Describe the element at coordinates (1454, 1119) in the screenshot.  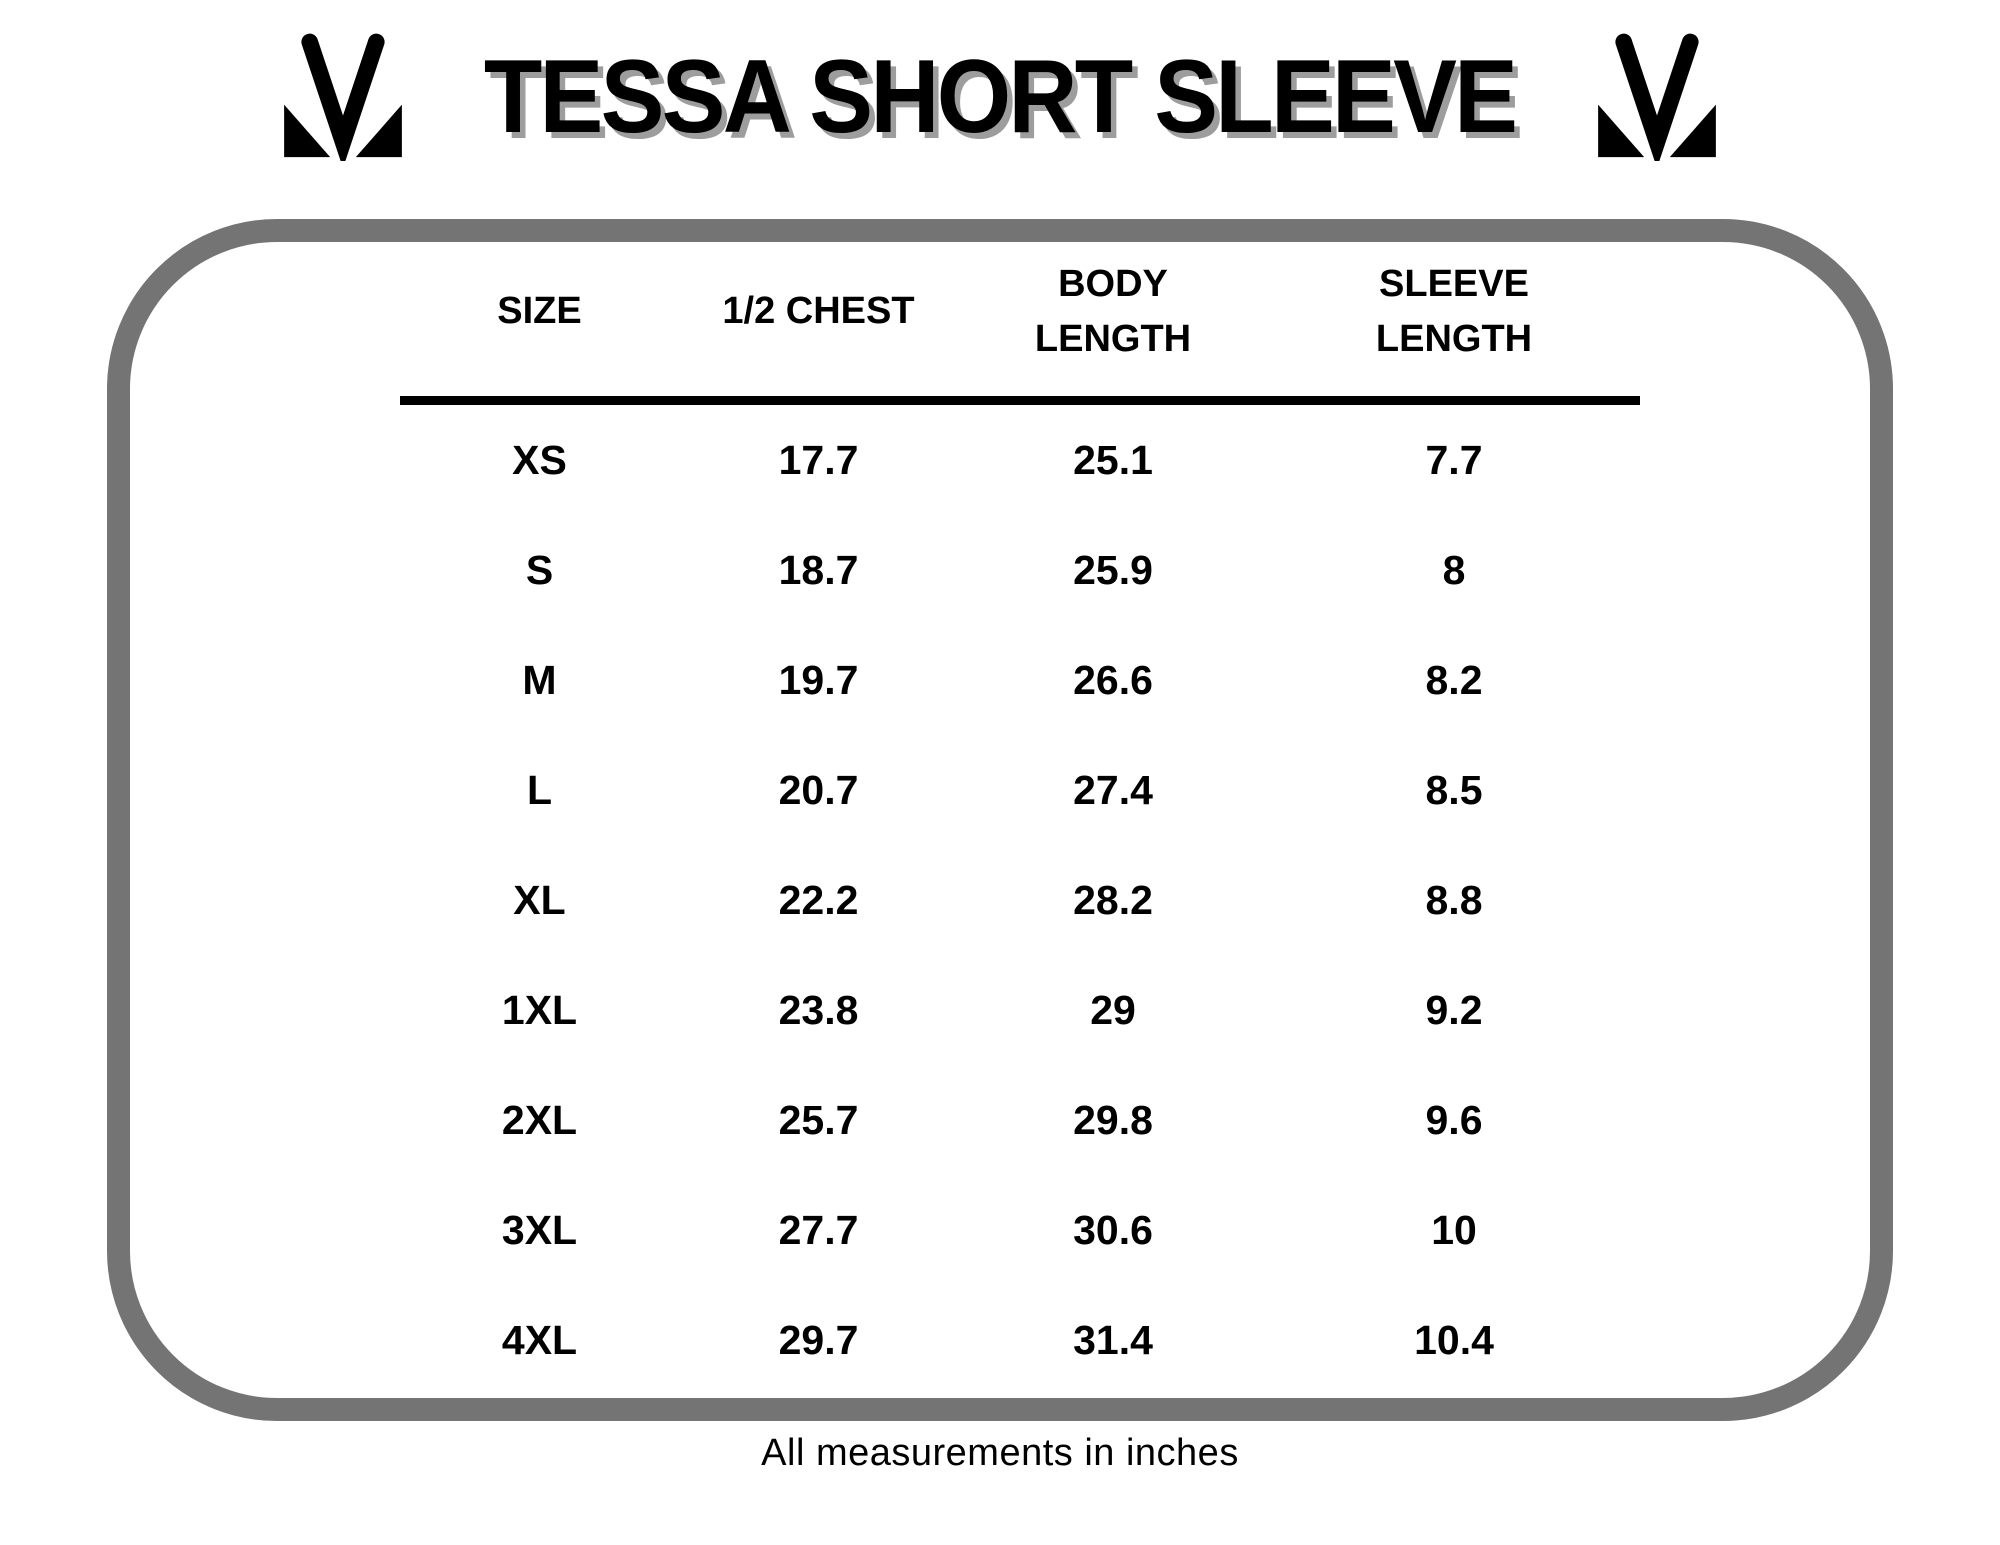
I see `sleeve-length-cell: 9.6` at that location.